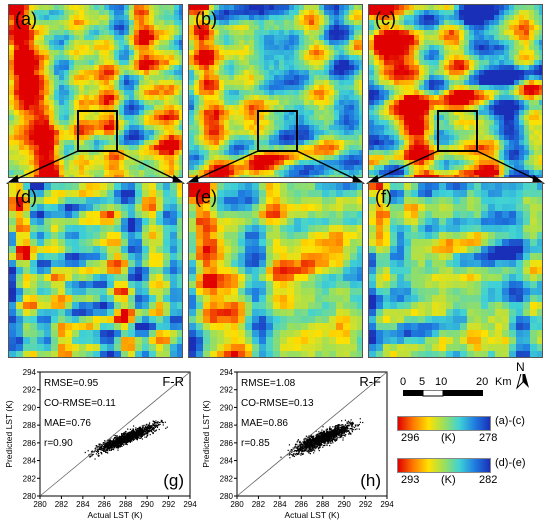 The image size is (550, 531). I want to click on x-tick-label: 288, so click(126, 504).